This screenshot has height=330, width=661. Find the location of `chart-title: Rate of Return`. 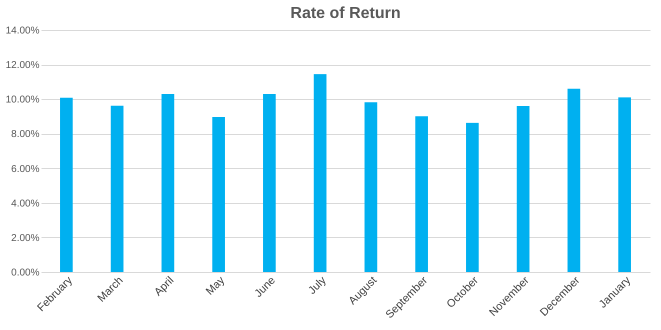

chart-title: Rate of Return is located at coordinates (345, 13).